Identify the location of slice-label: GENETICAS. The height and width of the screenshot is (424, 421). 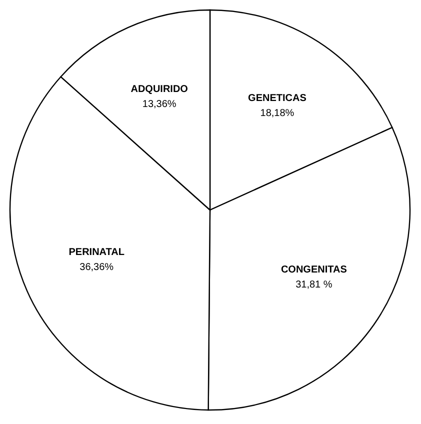
(277, 98).